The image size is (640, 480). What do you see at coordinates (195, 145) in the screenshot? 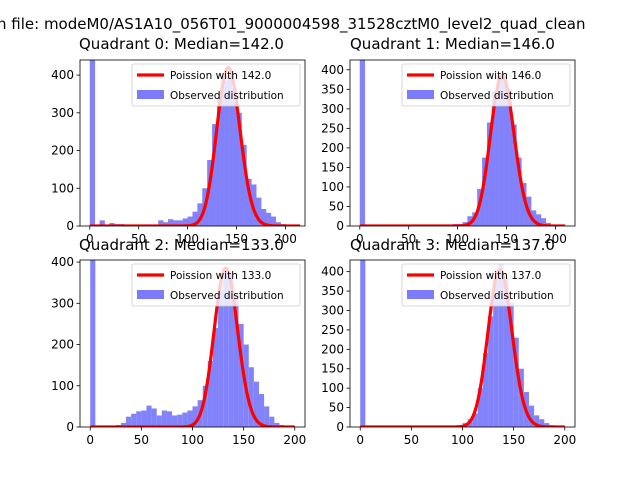
I see `poisson-fit-line` at bounding box center [195, 145].